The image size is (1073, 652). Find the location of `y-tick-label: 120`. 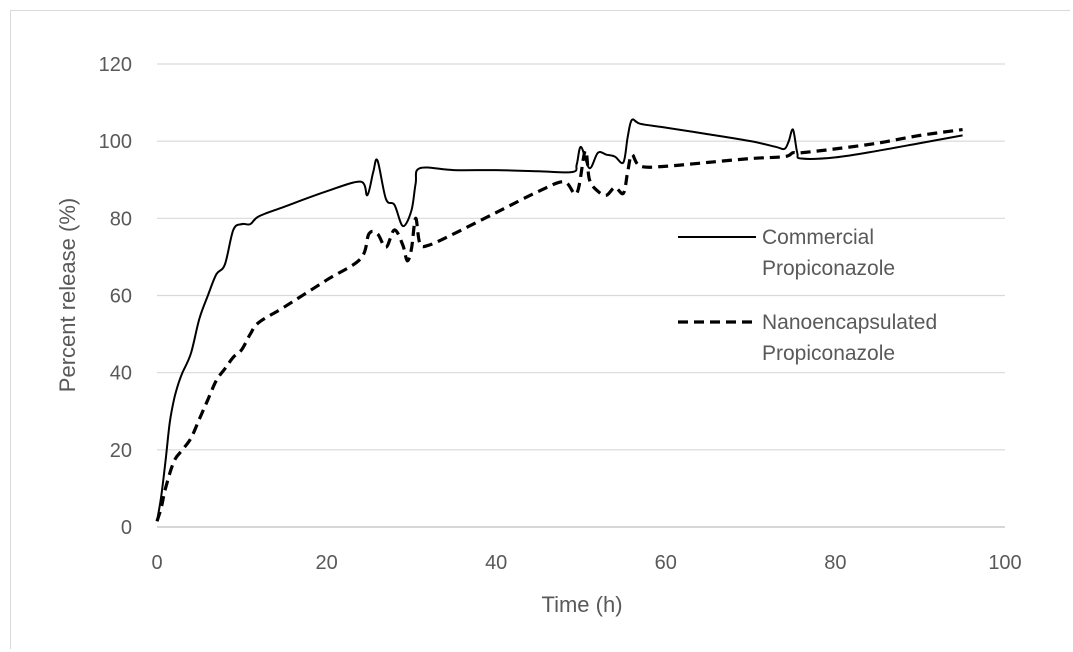

y-tick-label: 120 is located at coordinates (115, 65).